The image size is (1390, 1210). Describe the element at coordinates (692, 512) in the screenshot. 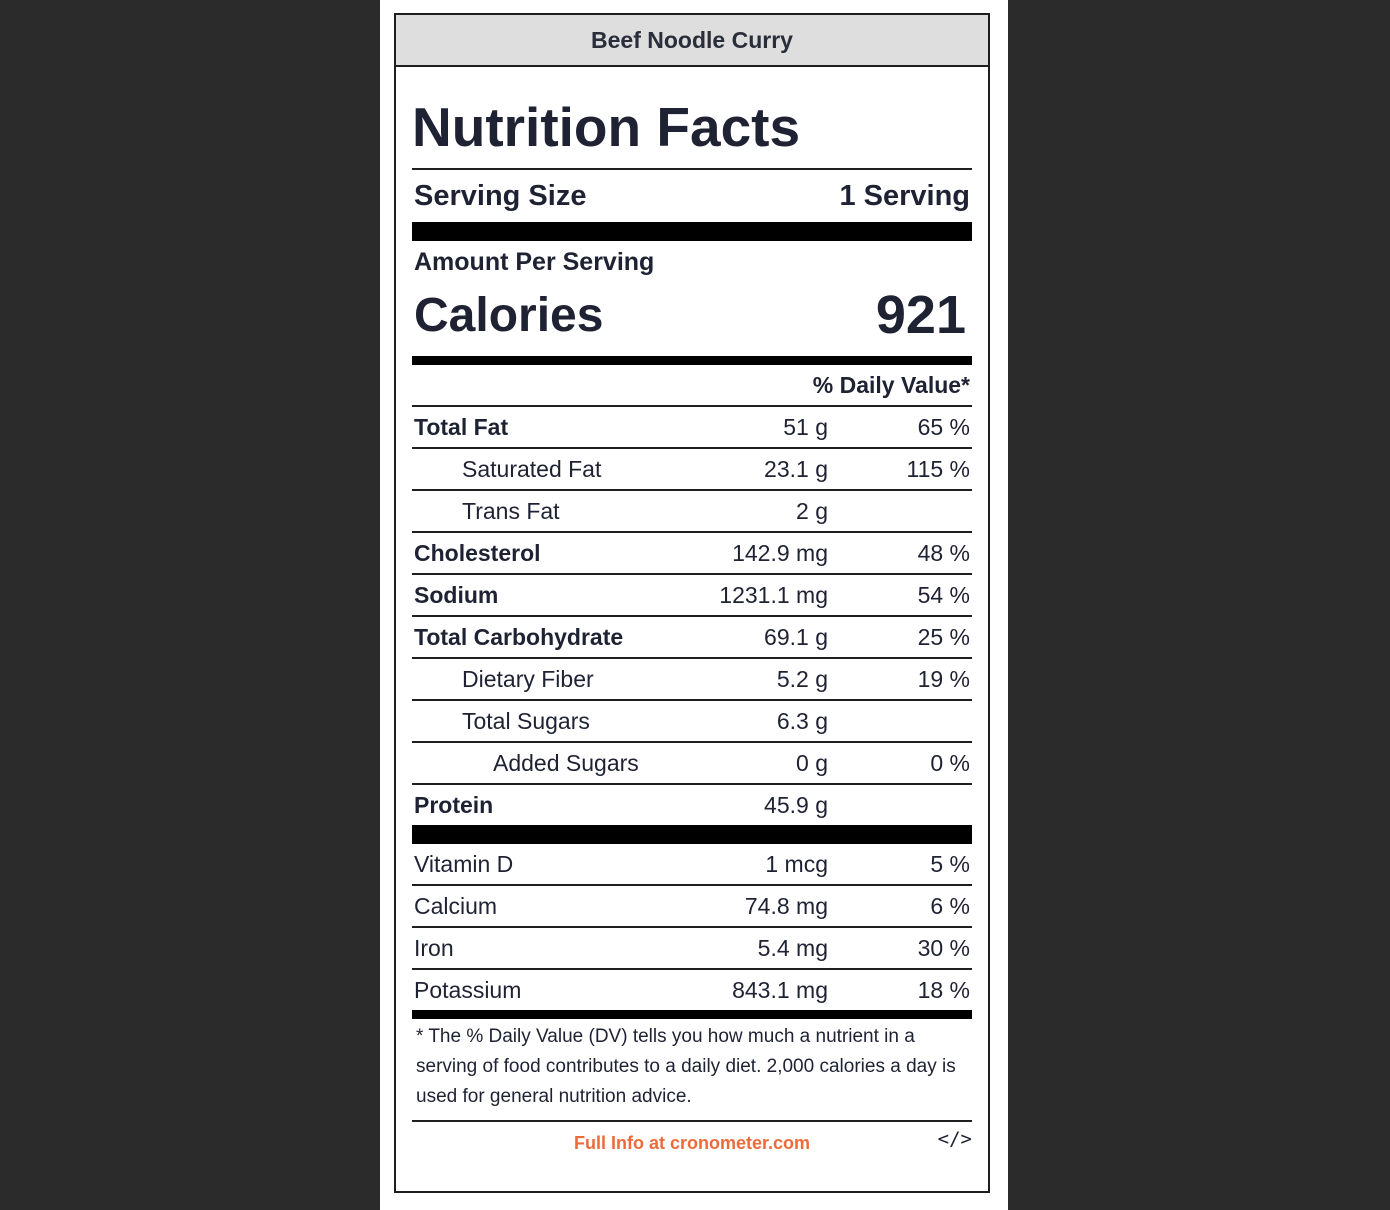

I see `nutrient-row: Trans Fat 2 g` at that location.